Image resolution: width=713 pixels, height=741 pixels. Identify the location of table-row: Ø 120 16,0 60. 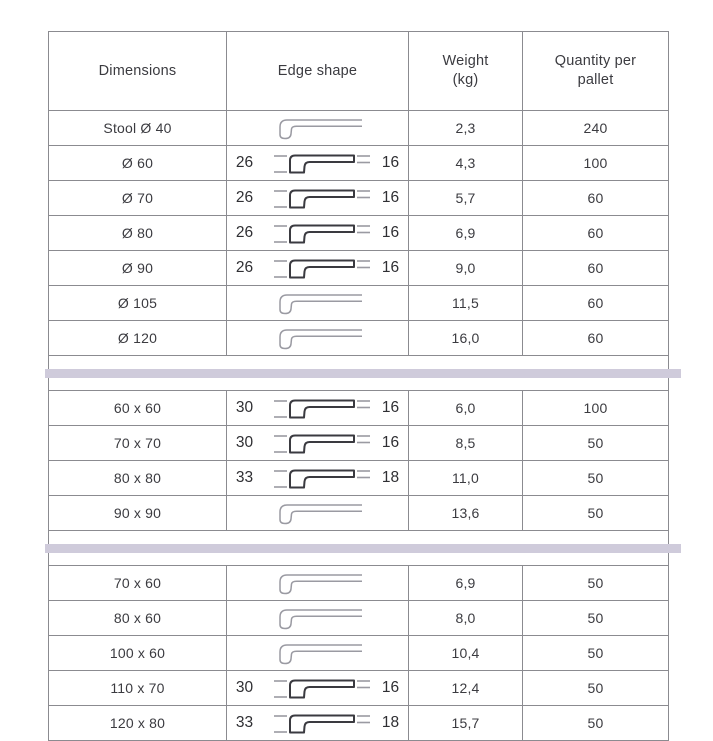
(358, 338).